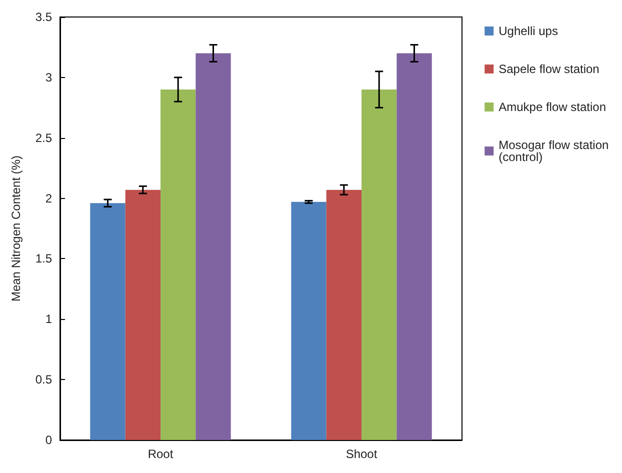 The image size is (622, 473). I want to click on legend-label: Amukpe flow station, so click(552, 107).